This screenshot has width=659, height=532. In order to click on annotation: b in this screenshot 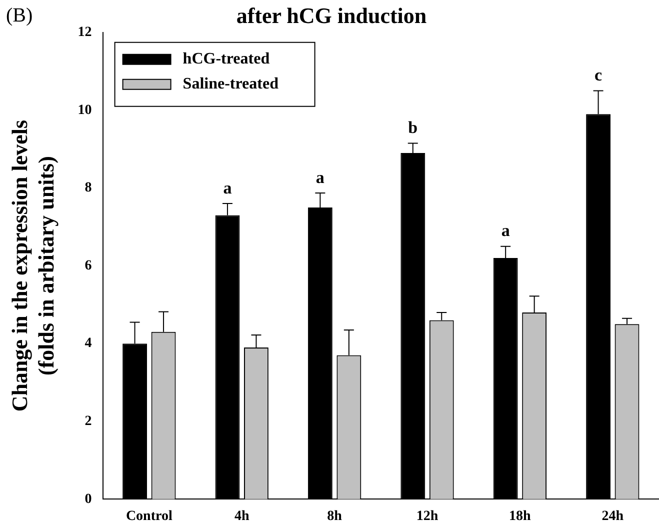, I will do `click(413, 128)`.